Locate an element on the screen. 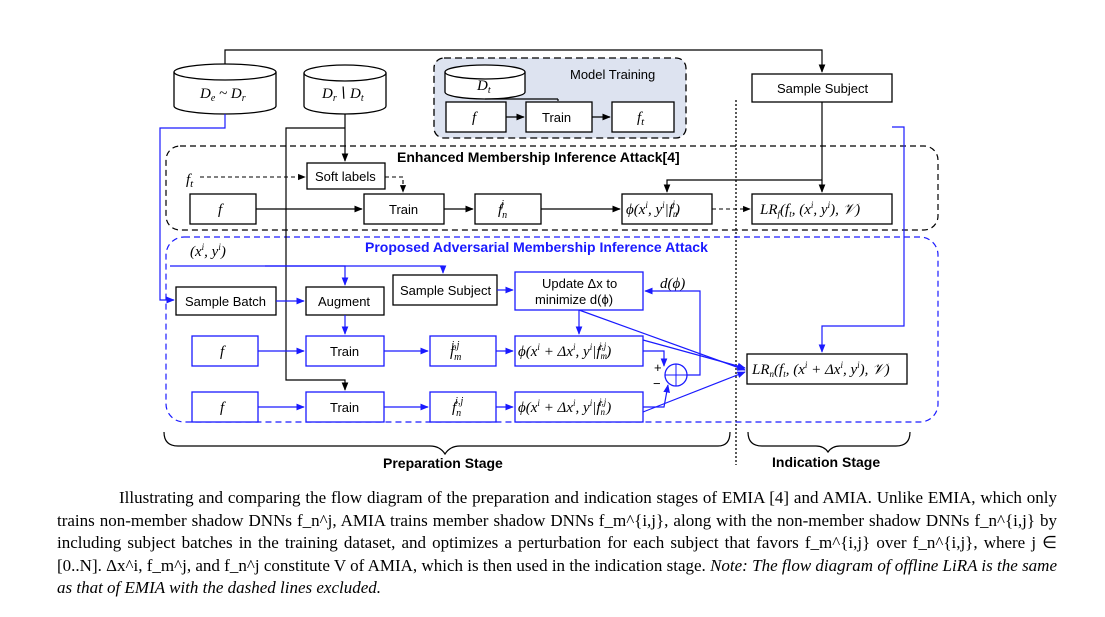 The height and width of the screenshot is (617, 1105). augment-box is located at coordinates (345, 301).